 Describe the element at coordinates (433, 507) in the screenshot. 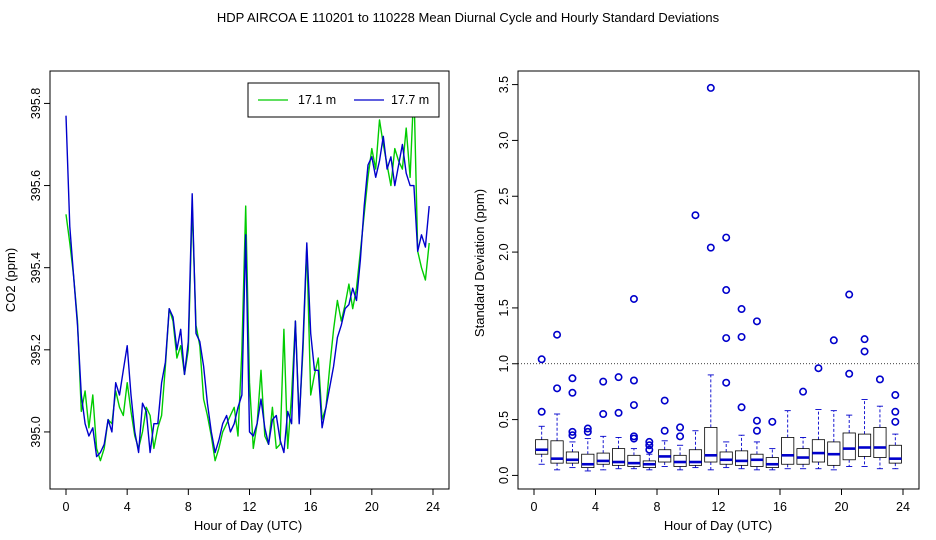

I see `co2-x-tick-label: 24` at that location.